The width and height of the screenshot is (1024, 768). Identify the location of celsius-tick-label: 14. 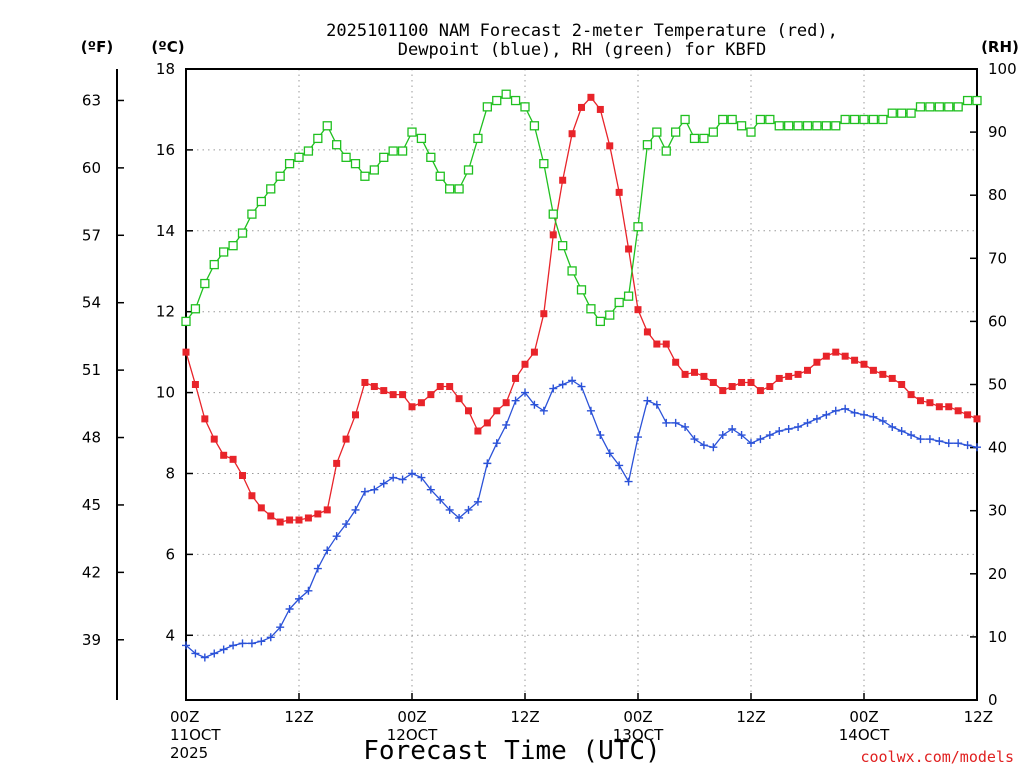
(165, 231).